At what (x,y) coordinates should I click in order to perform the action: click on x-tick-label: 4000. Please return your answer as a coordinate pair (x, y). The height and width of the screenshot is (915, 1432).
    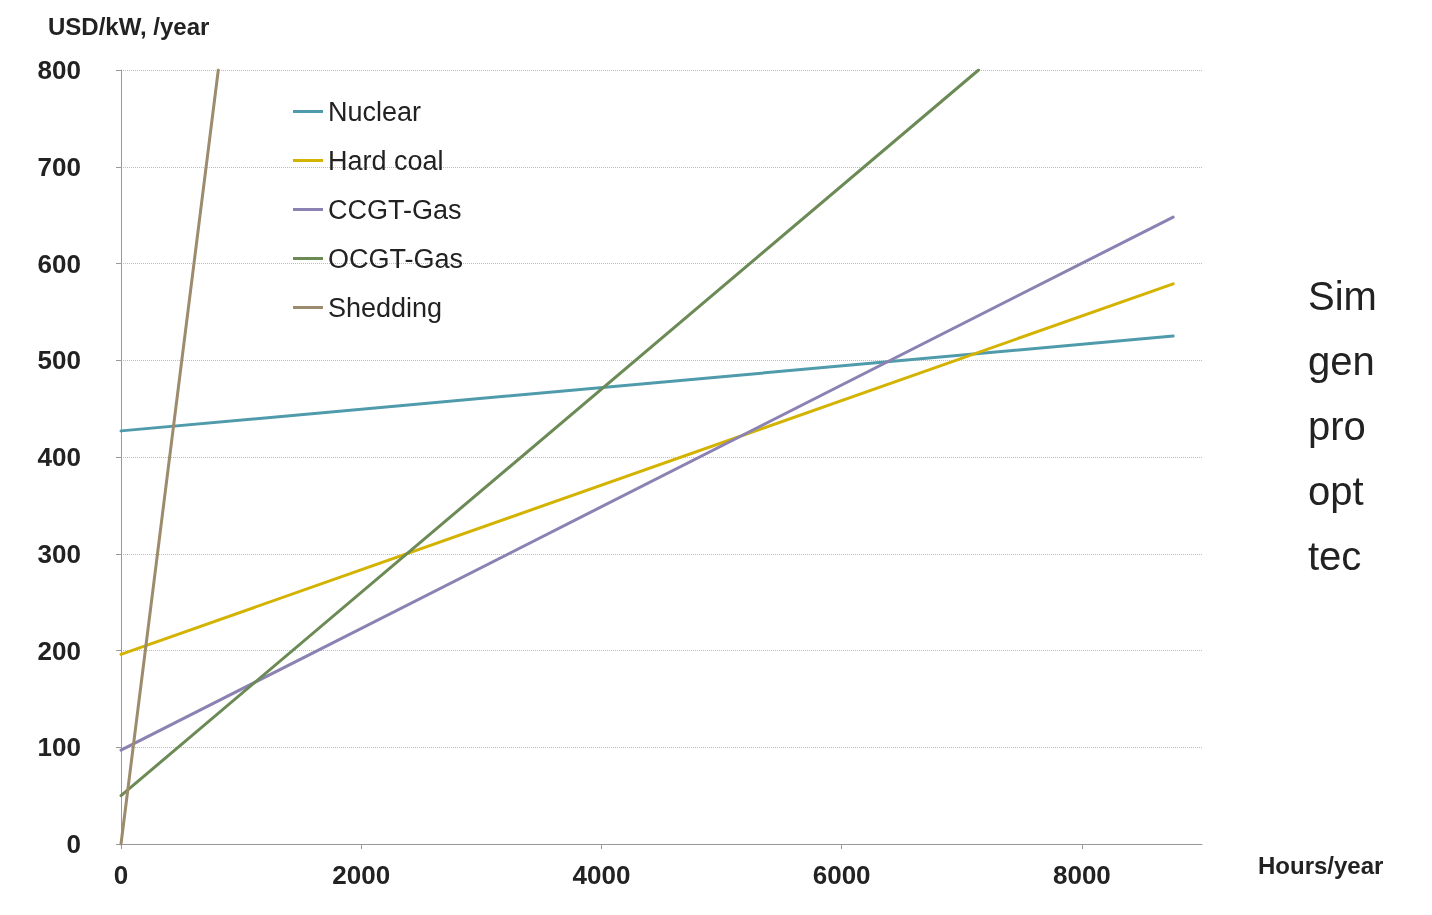
    Looking at the image, I should click on (601, 875).